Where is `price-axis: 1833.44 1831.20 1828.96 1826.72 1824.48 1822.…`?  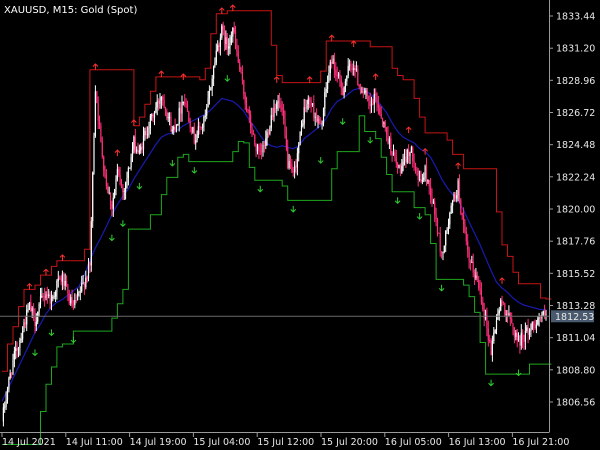
price-axis: 1833.44 1831.20 1828.96 1826.72 1824.48 1822.… is located at coordinates (572, 210).